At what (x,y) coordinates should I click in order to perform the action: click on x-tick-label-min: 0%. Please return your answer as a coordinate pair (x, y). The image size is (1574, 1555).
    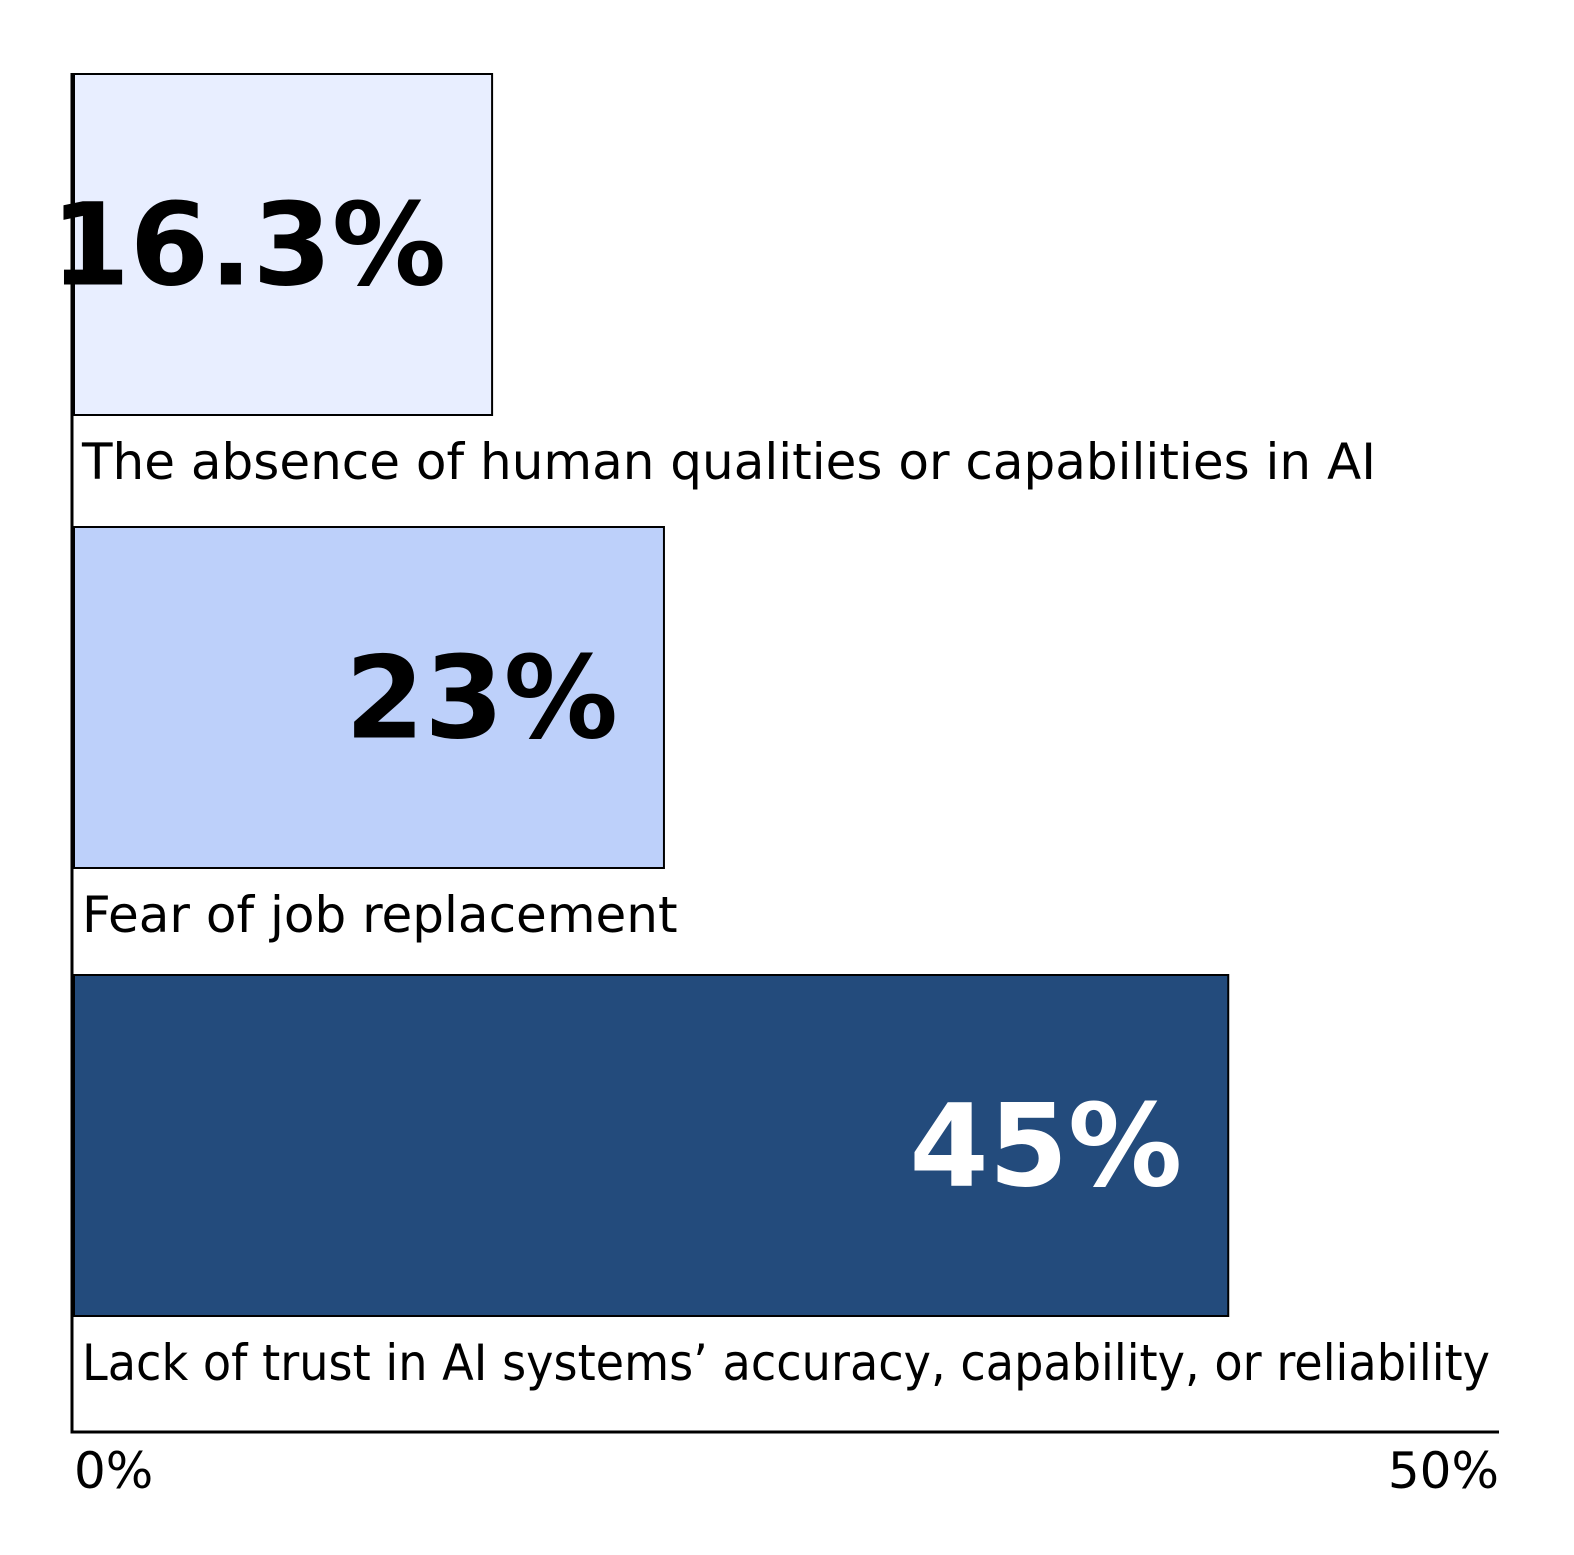
    Looking at the image, I should click on (113, 1471).